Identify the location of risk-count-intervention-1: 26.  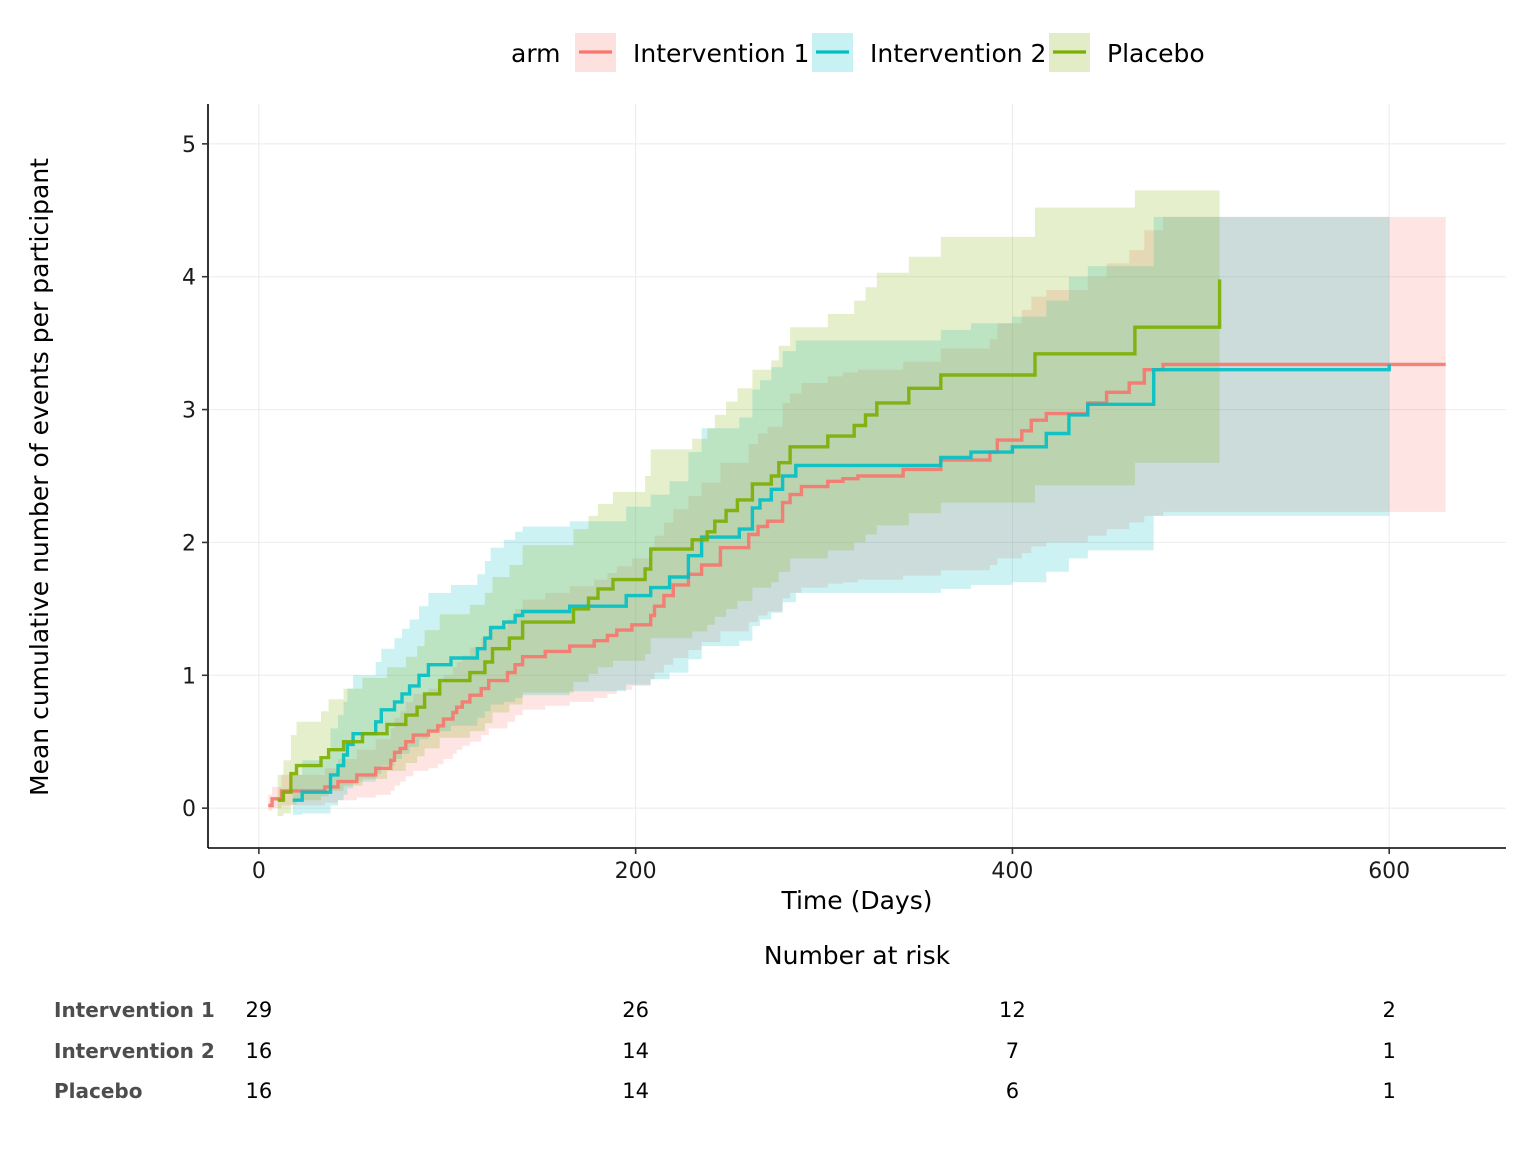
(635, 1010).